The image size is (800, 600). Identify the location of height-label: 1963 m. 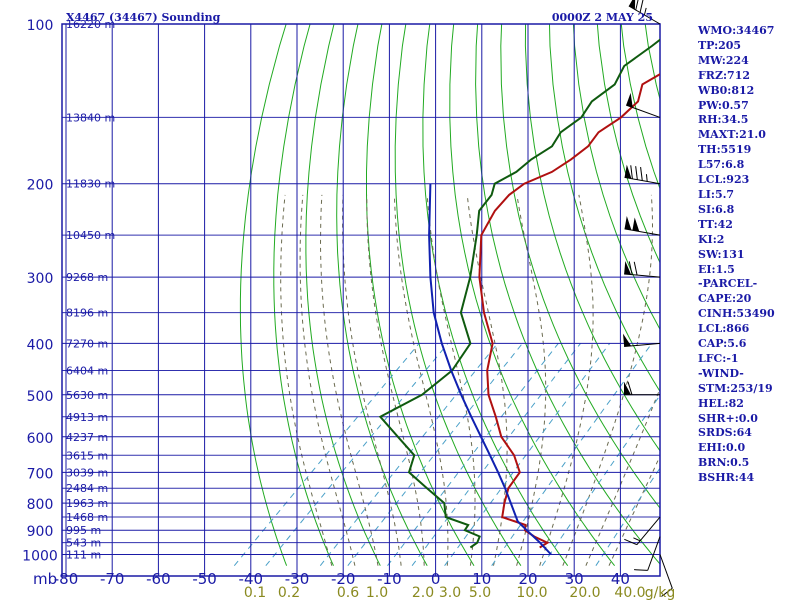
(87, 503).